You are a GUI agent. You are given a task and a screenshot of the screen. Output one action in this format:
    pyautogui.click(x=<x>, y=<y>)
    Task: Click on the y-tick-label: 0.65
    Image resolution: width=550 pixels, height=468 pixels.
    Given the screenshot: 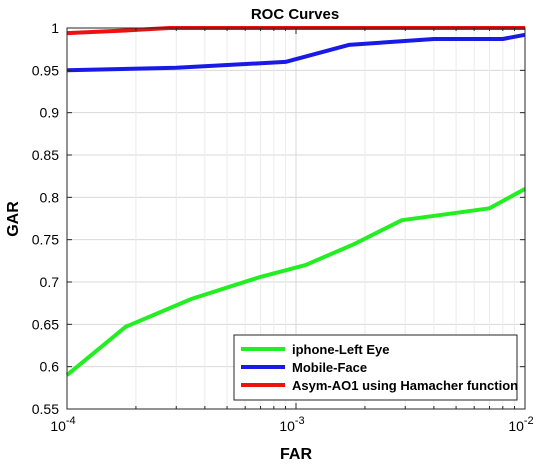 What is the action you would take?
    pyautogui.click(x=45, y=324)
    